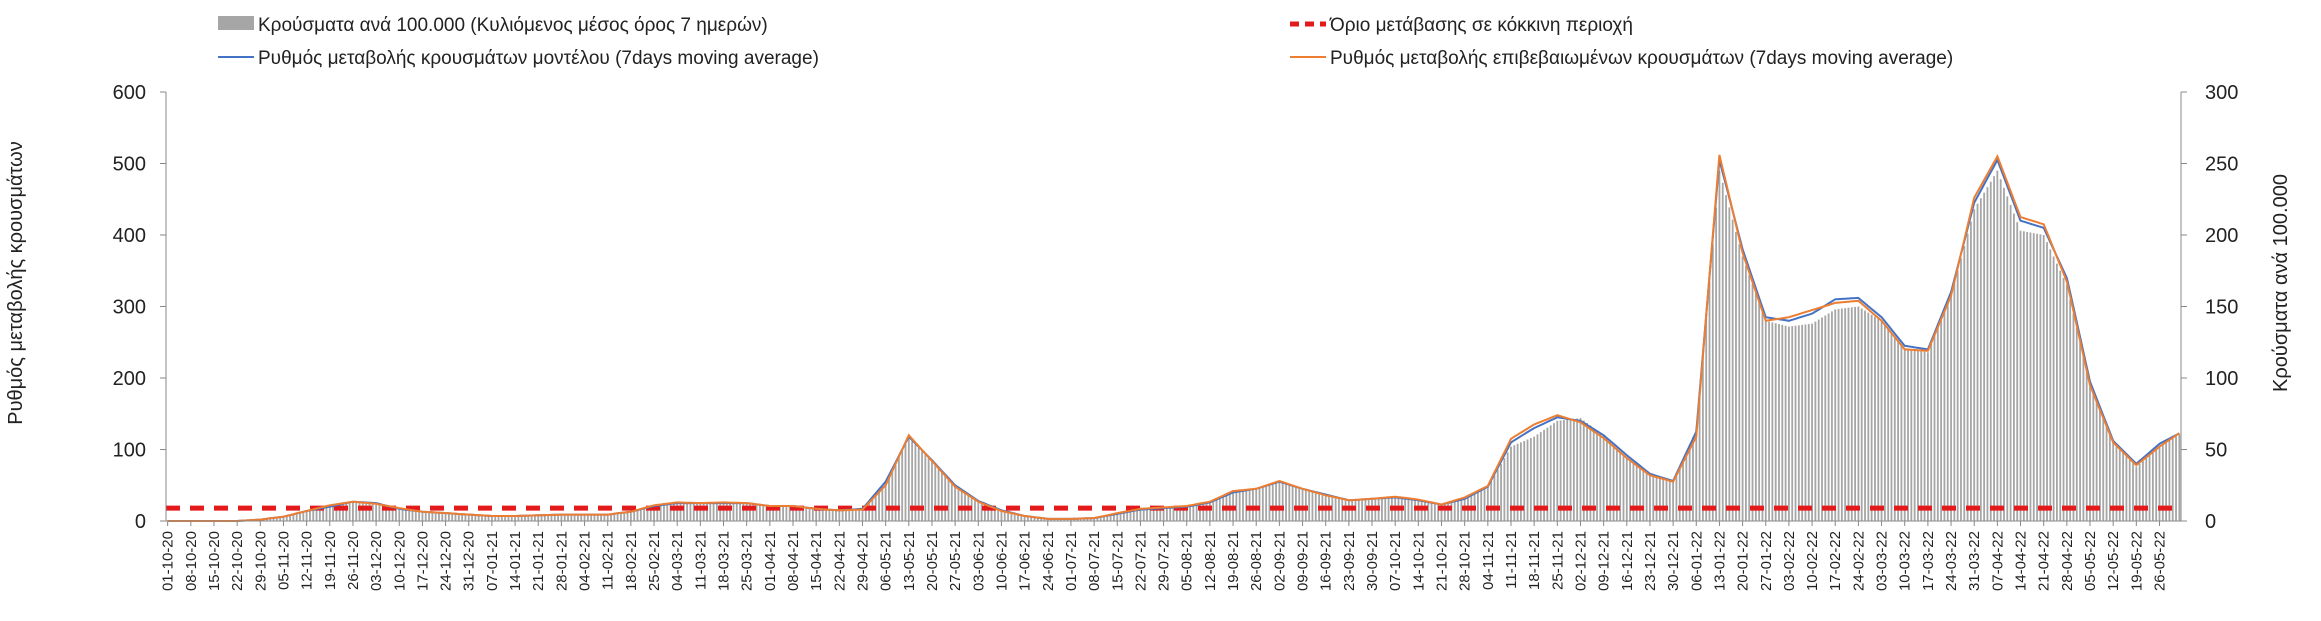  What do you see at coordinates (1673, 561) in the screenshot?
I see `x-tick-label: 30-12-21` at bounding box center [1673, 561].